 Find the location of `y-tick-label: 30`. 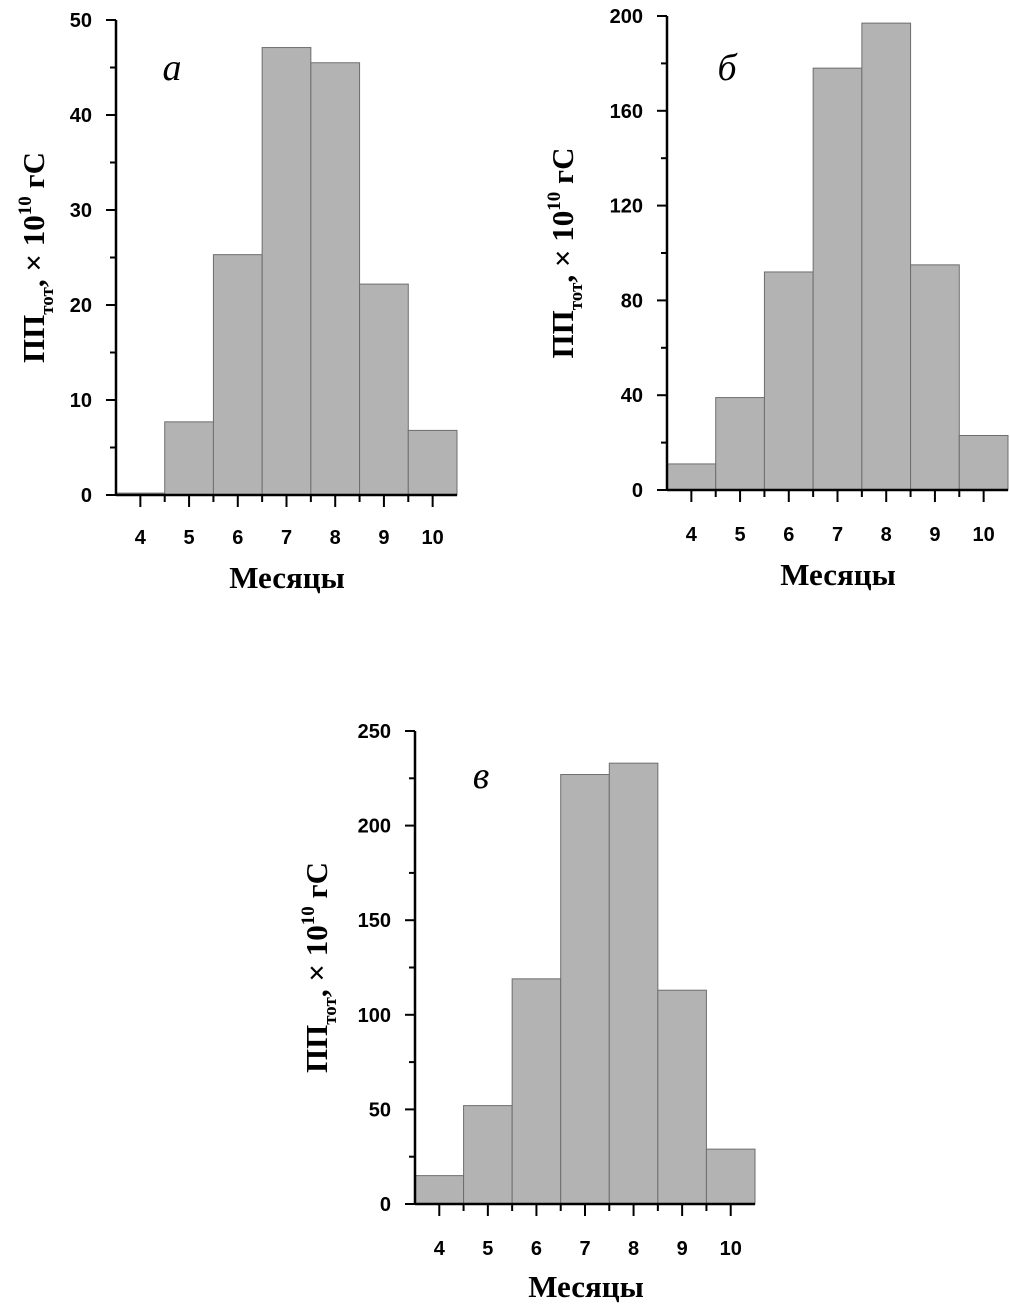

y-tick-label: 30 is located at coordinates (81, 211).